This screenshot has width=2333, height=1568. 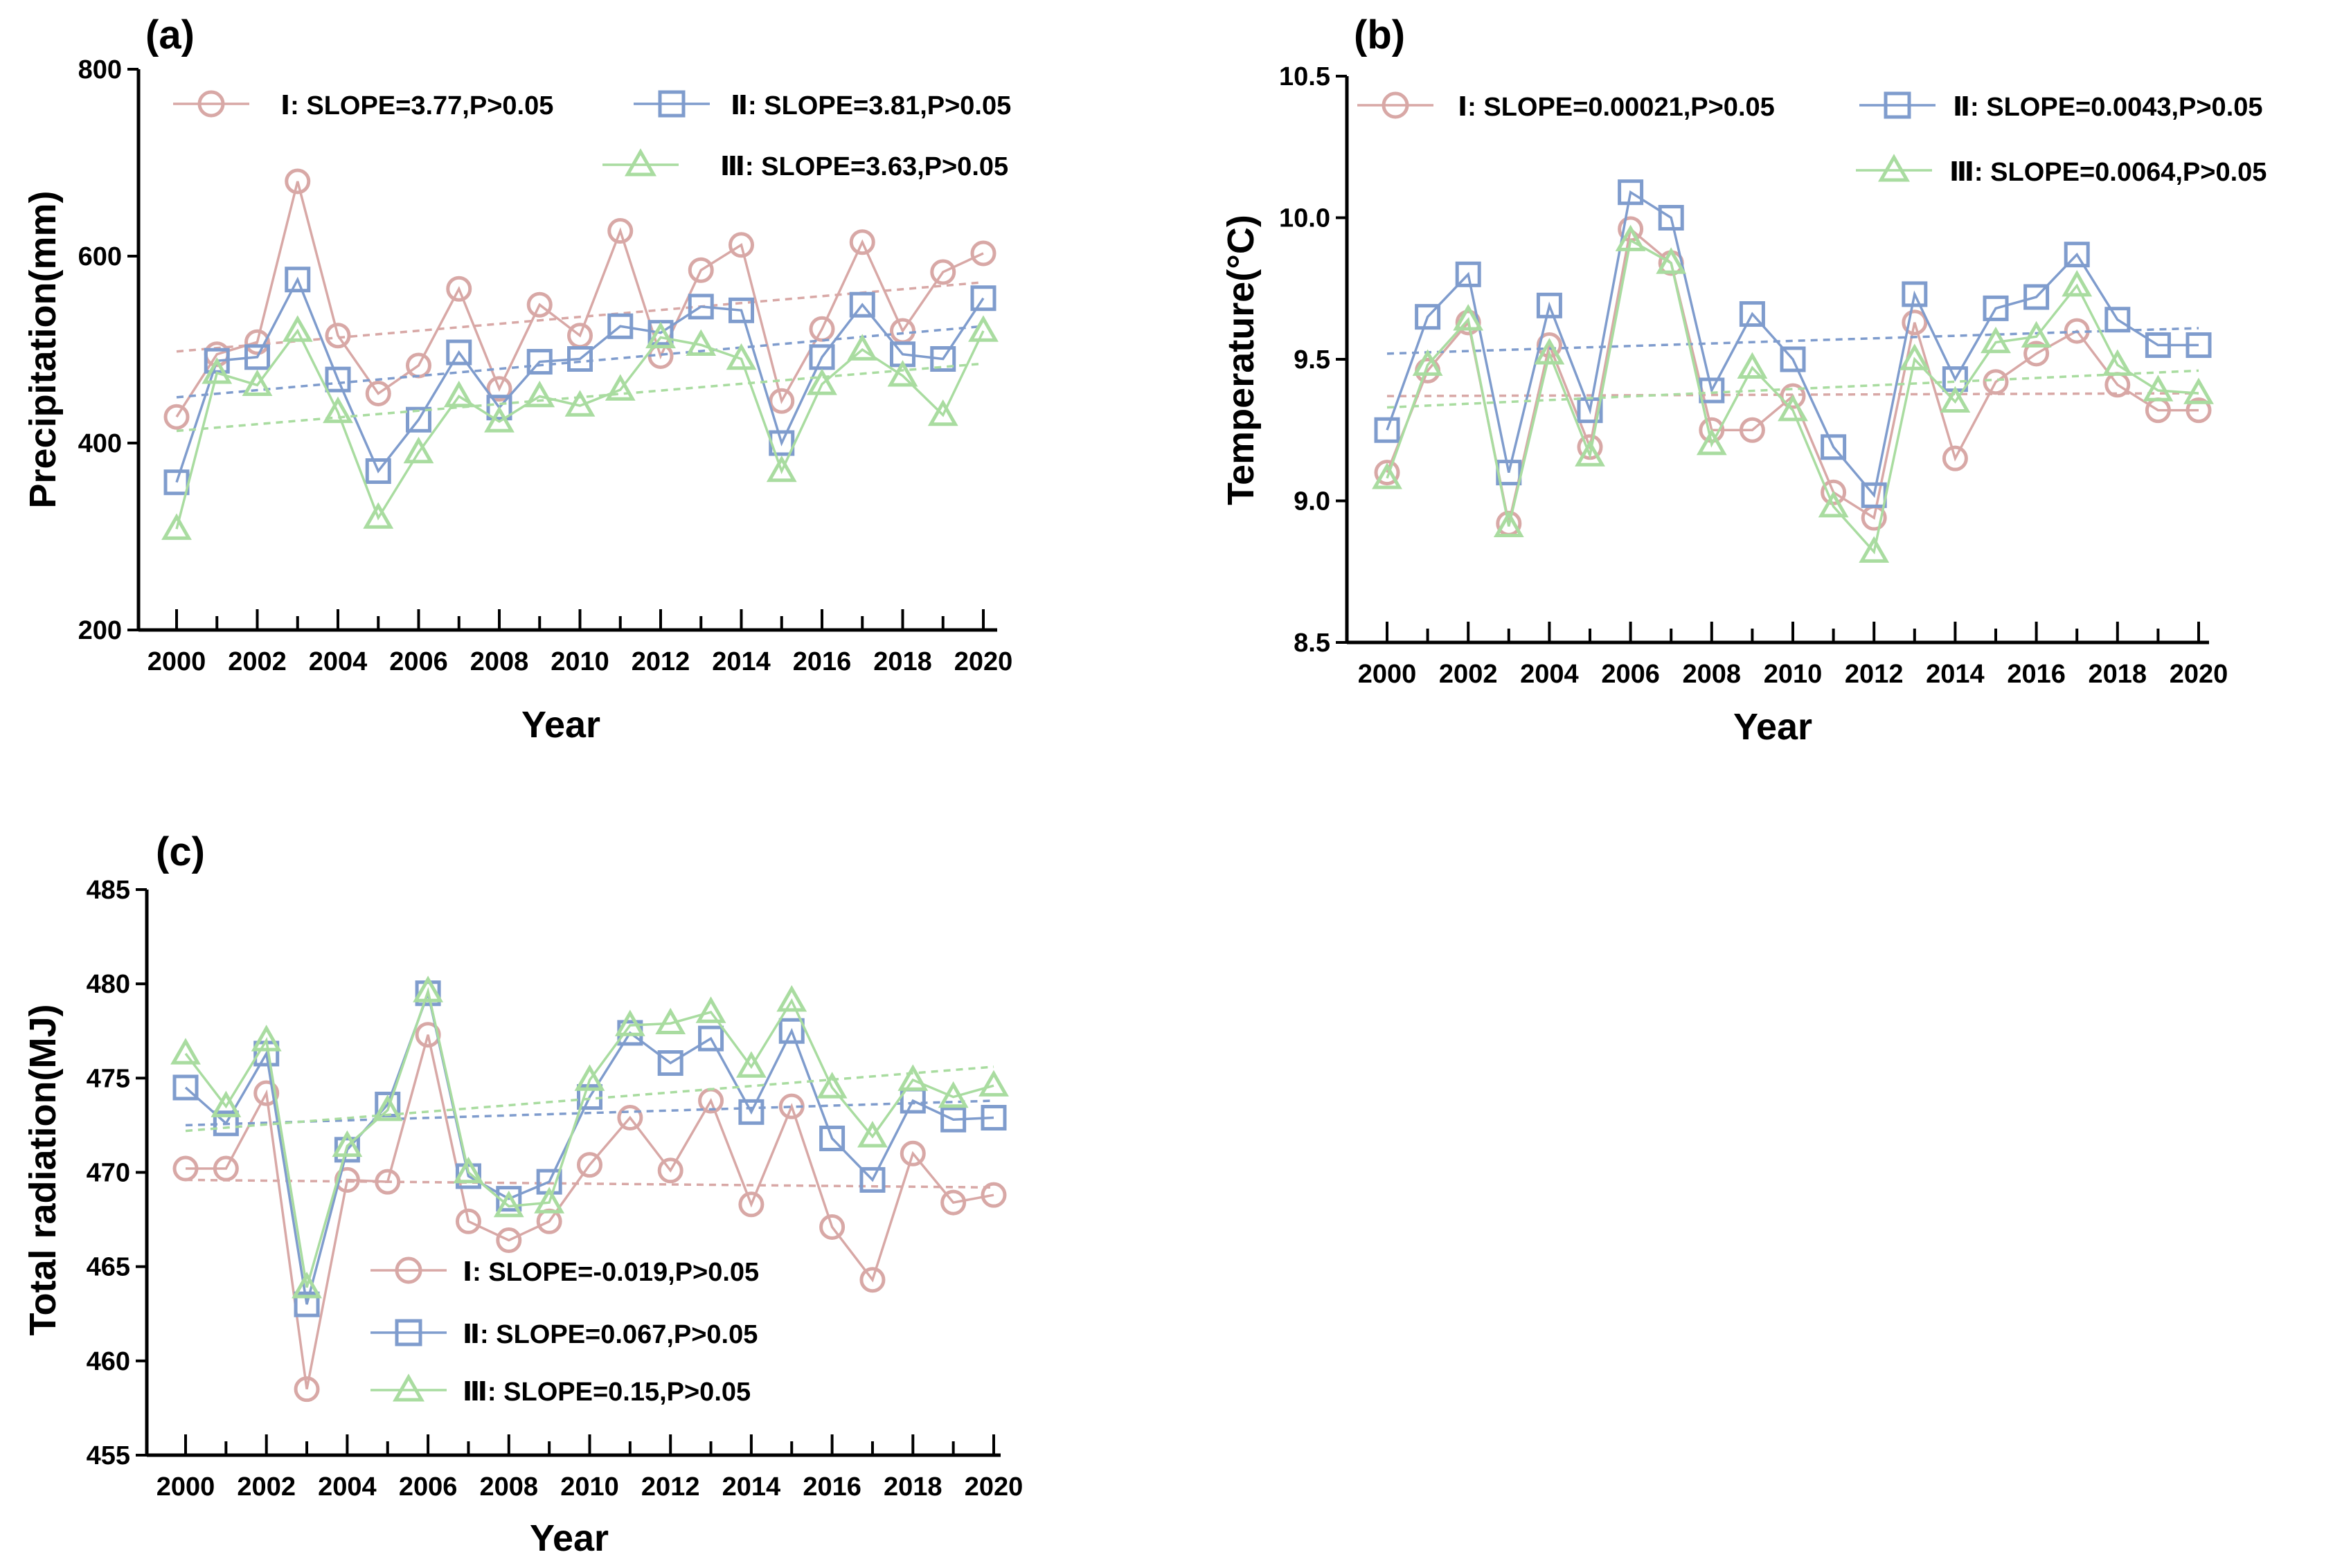 What do you see at coordinates (108, 1078) in the screenshot?
I see `y-tick-label: 475` at bounding box center [108, 1078].